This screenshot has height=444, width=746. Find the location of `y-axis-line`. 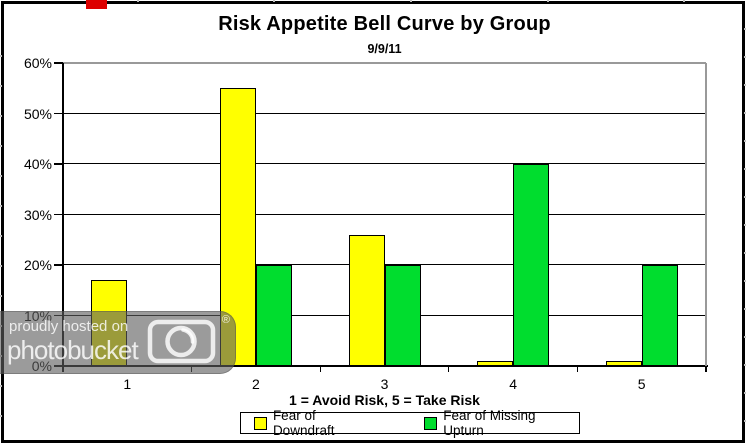

y-axis-line is located at coordinates (62, 215).